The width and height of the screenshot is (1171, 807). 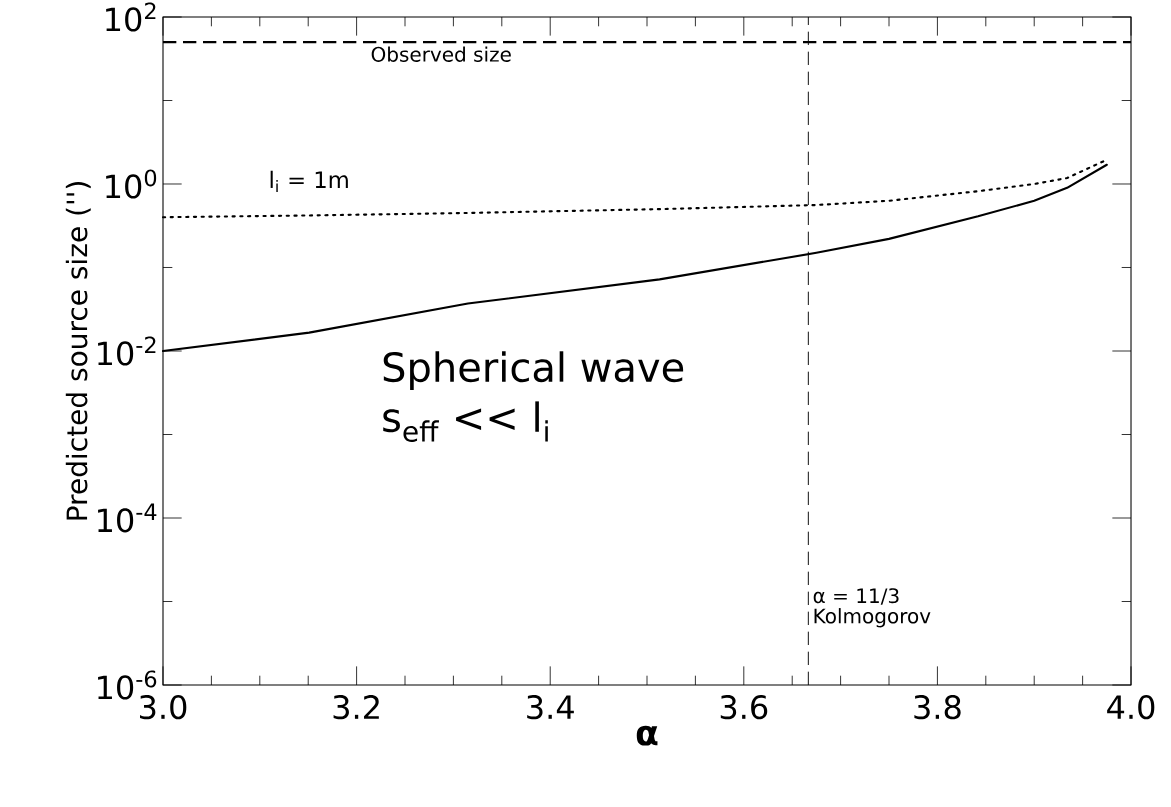 I want to click on x-tick-label: 3.4, so click(x=550, y=707).